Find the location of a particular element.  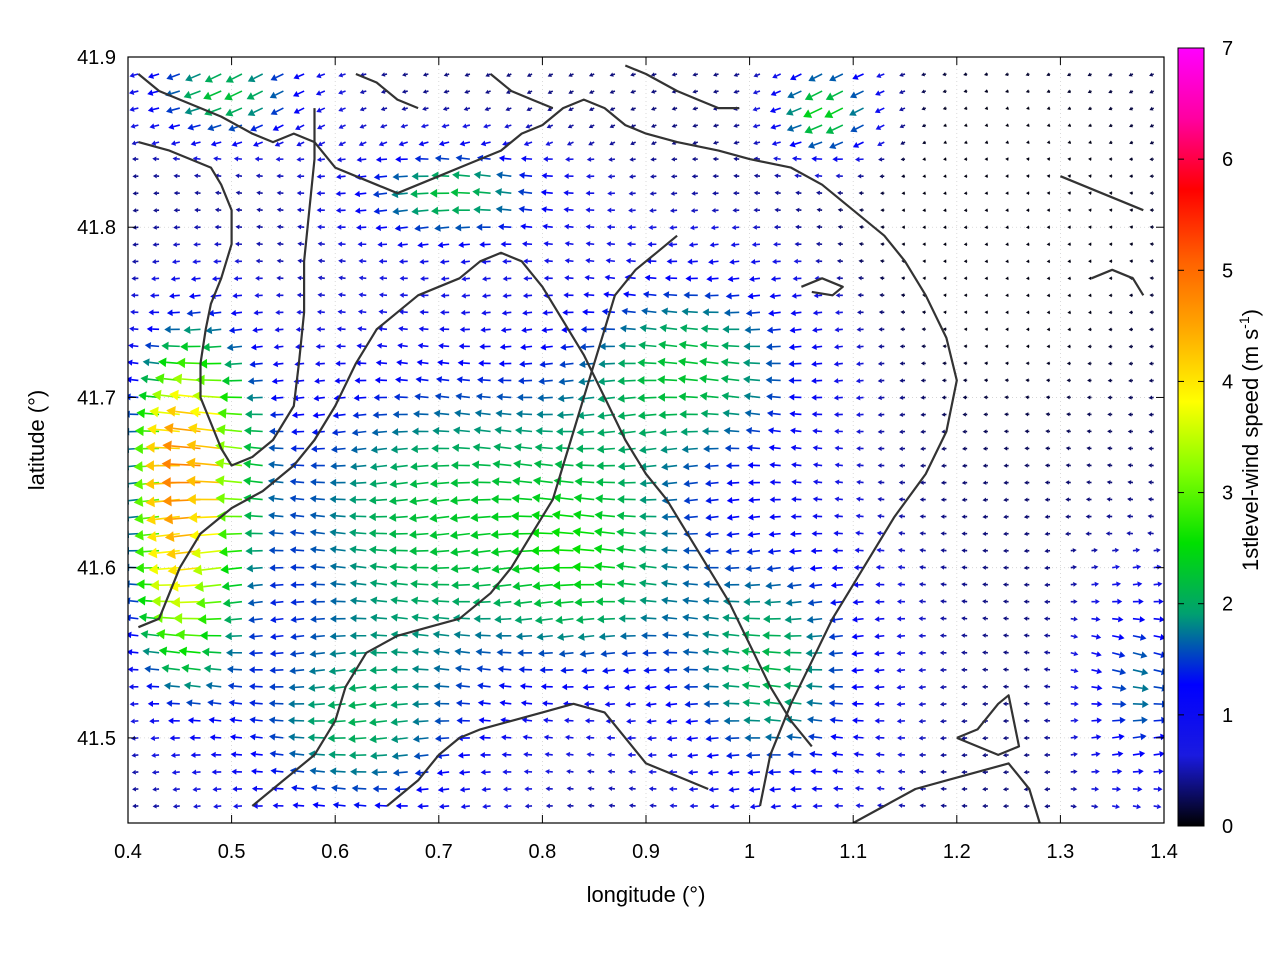

colorbar-label-sup: -1 is located at coordinates (1244, 322).